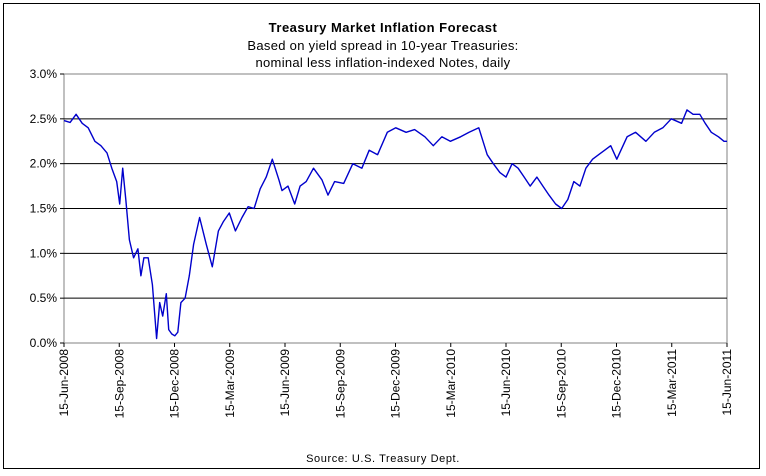 Image resolution: width=766 pixels, height=476 pixels. Describe the element at coordinates (617, 384) in the screenshot. I see `x-tick-label: 15-Dec-2010` at that location.